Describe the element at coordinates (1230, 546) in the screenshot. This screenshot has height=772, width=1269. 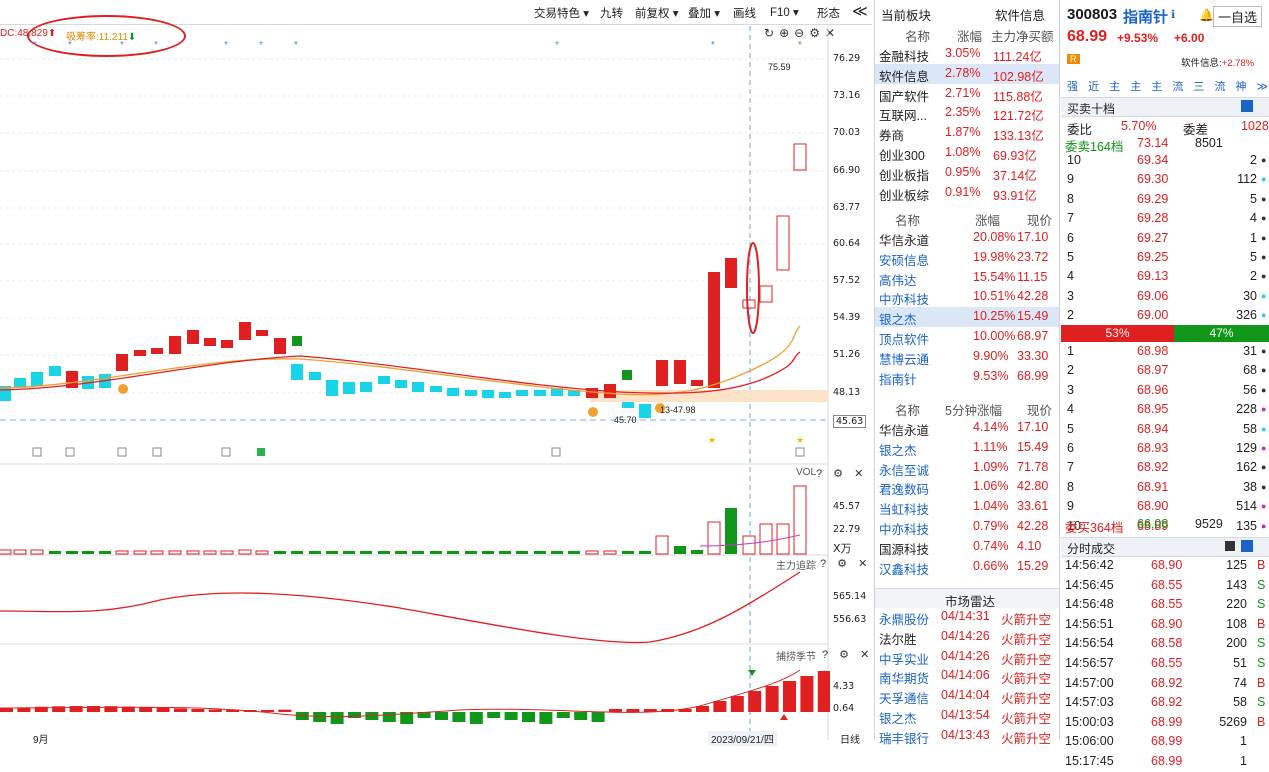
I see `lock-icon` at that location.